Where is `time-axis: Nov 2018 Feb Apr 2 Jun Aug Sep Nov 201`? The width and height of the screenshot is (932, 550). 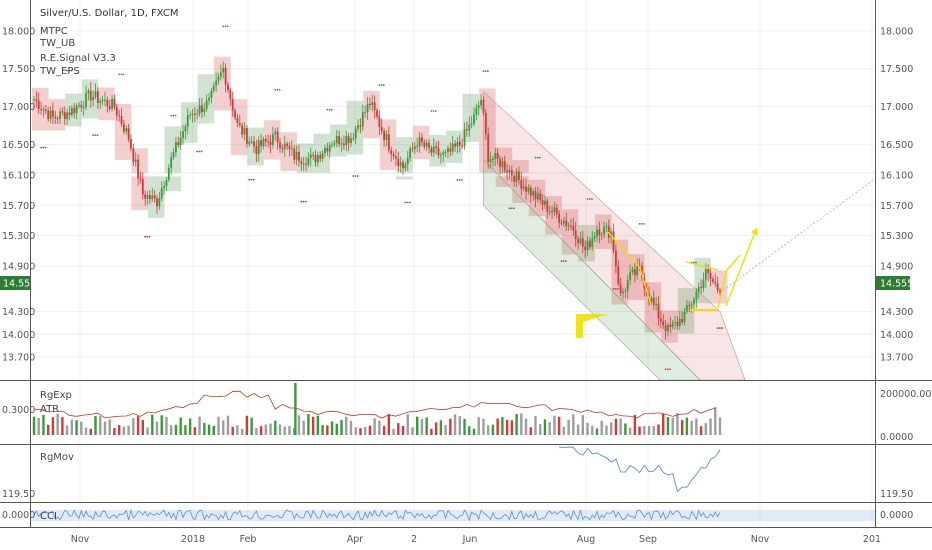 time-axis: Nov 2018 Feb Apr 2 Jun Aug Sep Nov 201 is located at coordinates (476, 539).